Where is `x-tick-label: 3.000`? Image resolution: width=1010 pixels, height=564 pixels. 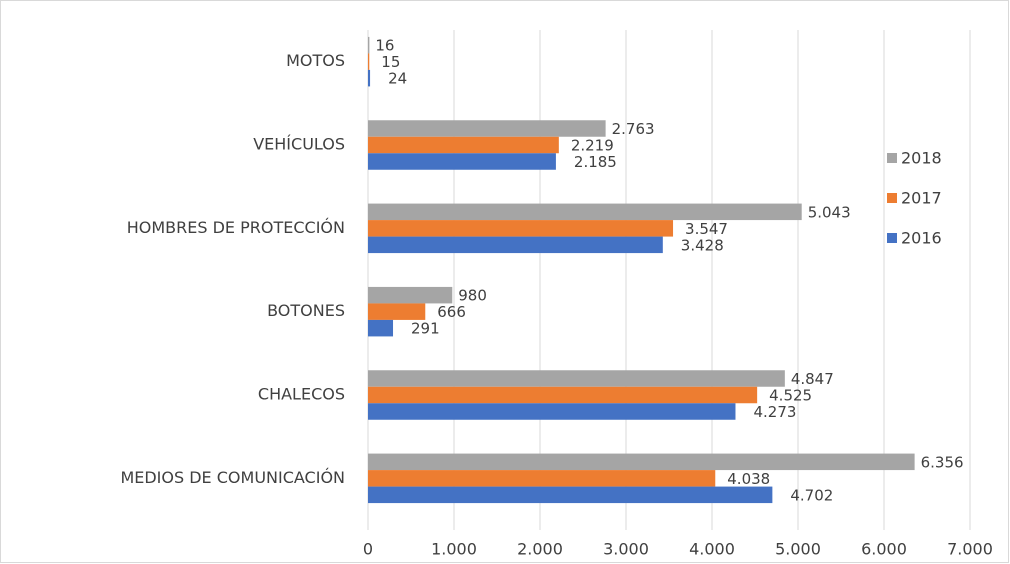
x-tick-label: 3.000 is located at coordinates (626, 549).